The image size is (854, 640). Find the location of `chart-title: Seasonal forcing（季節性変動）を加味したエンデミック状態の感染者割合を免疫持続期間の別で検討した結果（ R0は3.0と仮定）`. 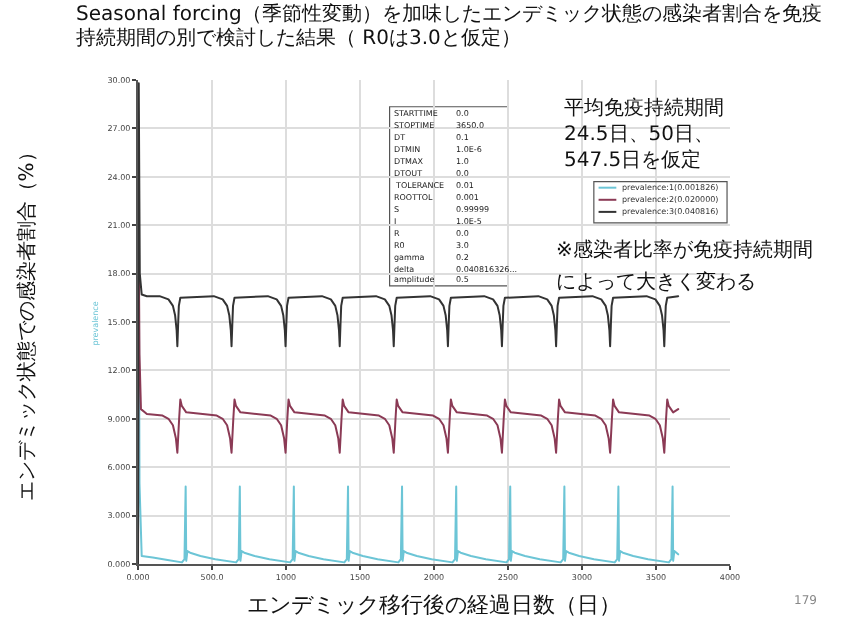

chart-title: Seasonal forcing（季節性変動）を加味したエンデミック状態の感染者割合を免疫持続期間の別で検討した結果（ R0は3.0と仮定） is located at coordinates (450, 28).